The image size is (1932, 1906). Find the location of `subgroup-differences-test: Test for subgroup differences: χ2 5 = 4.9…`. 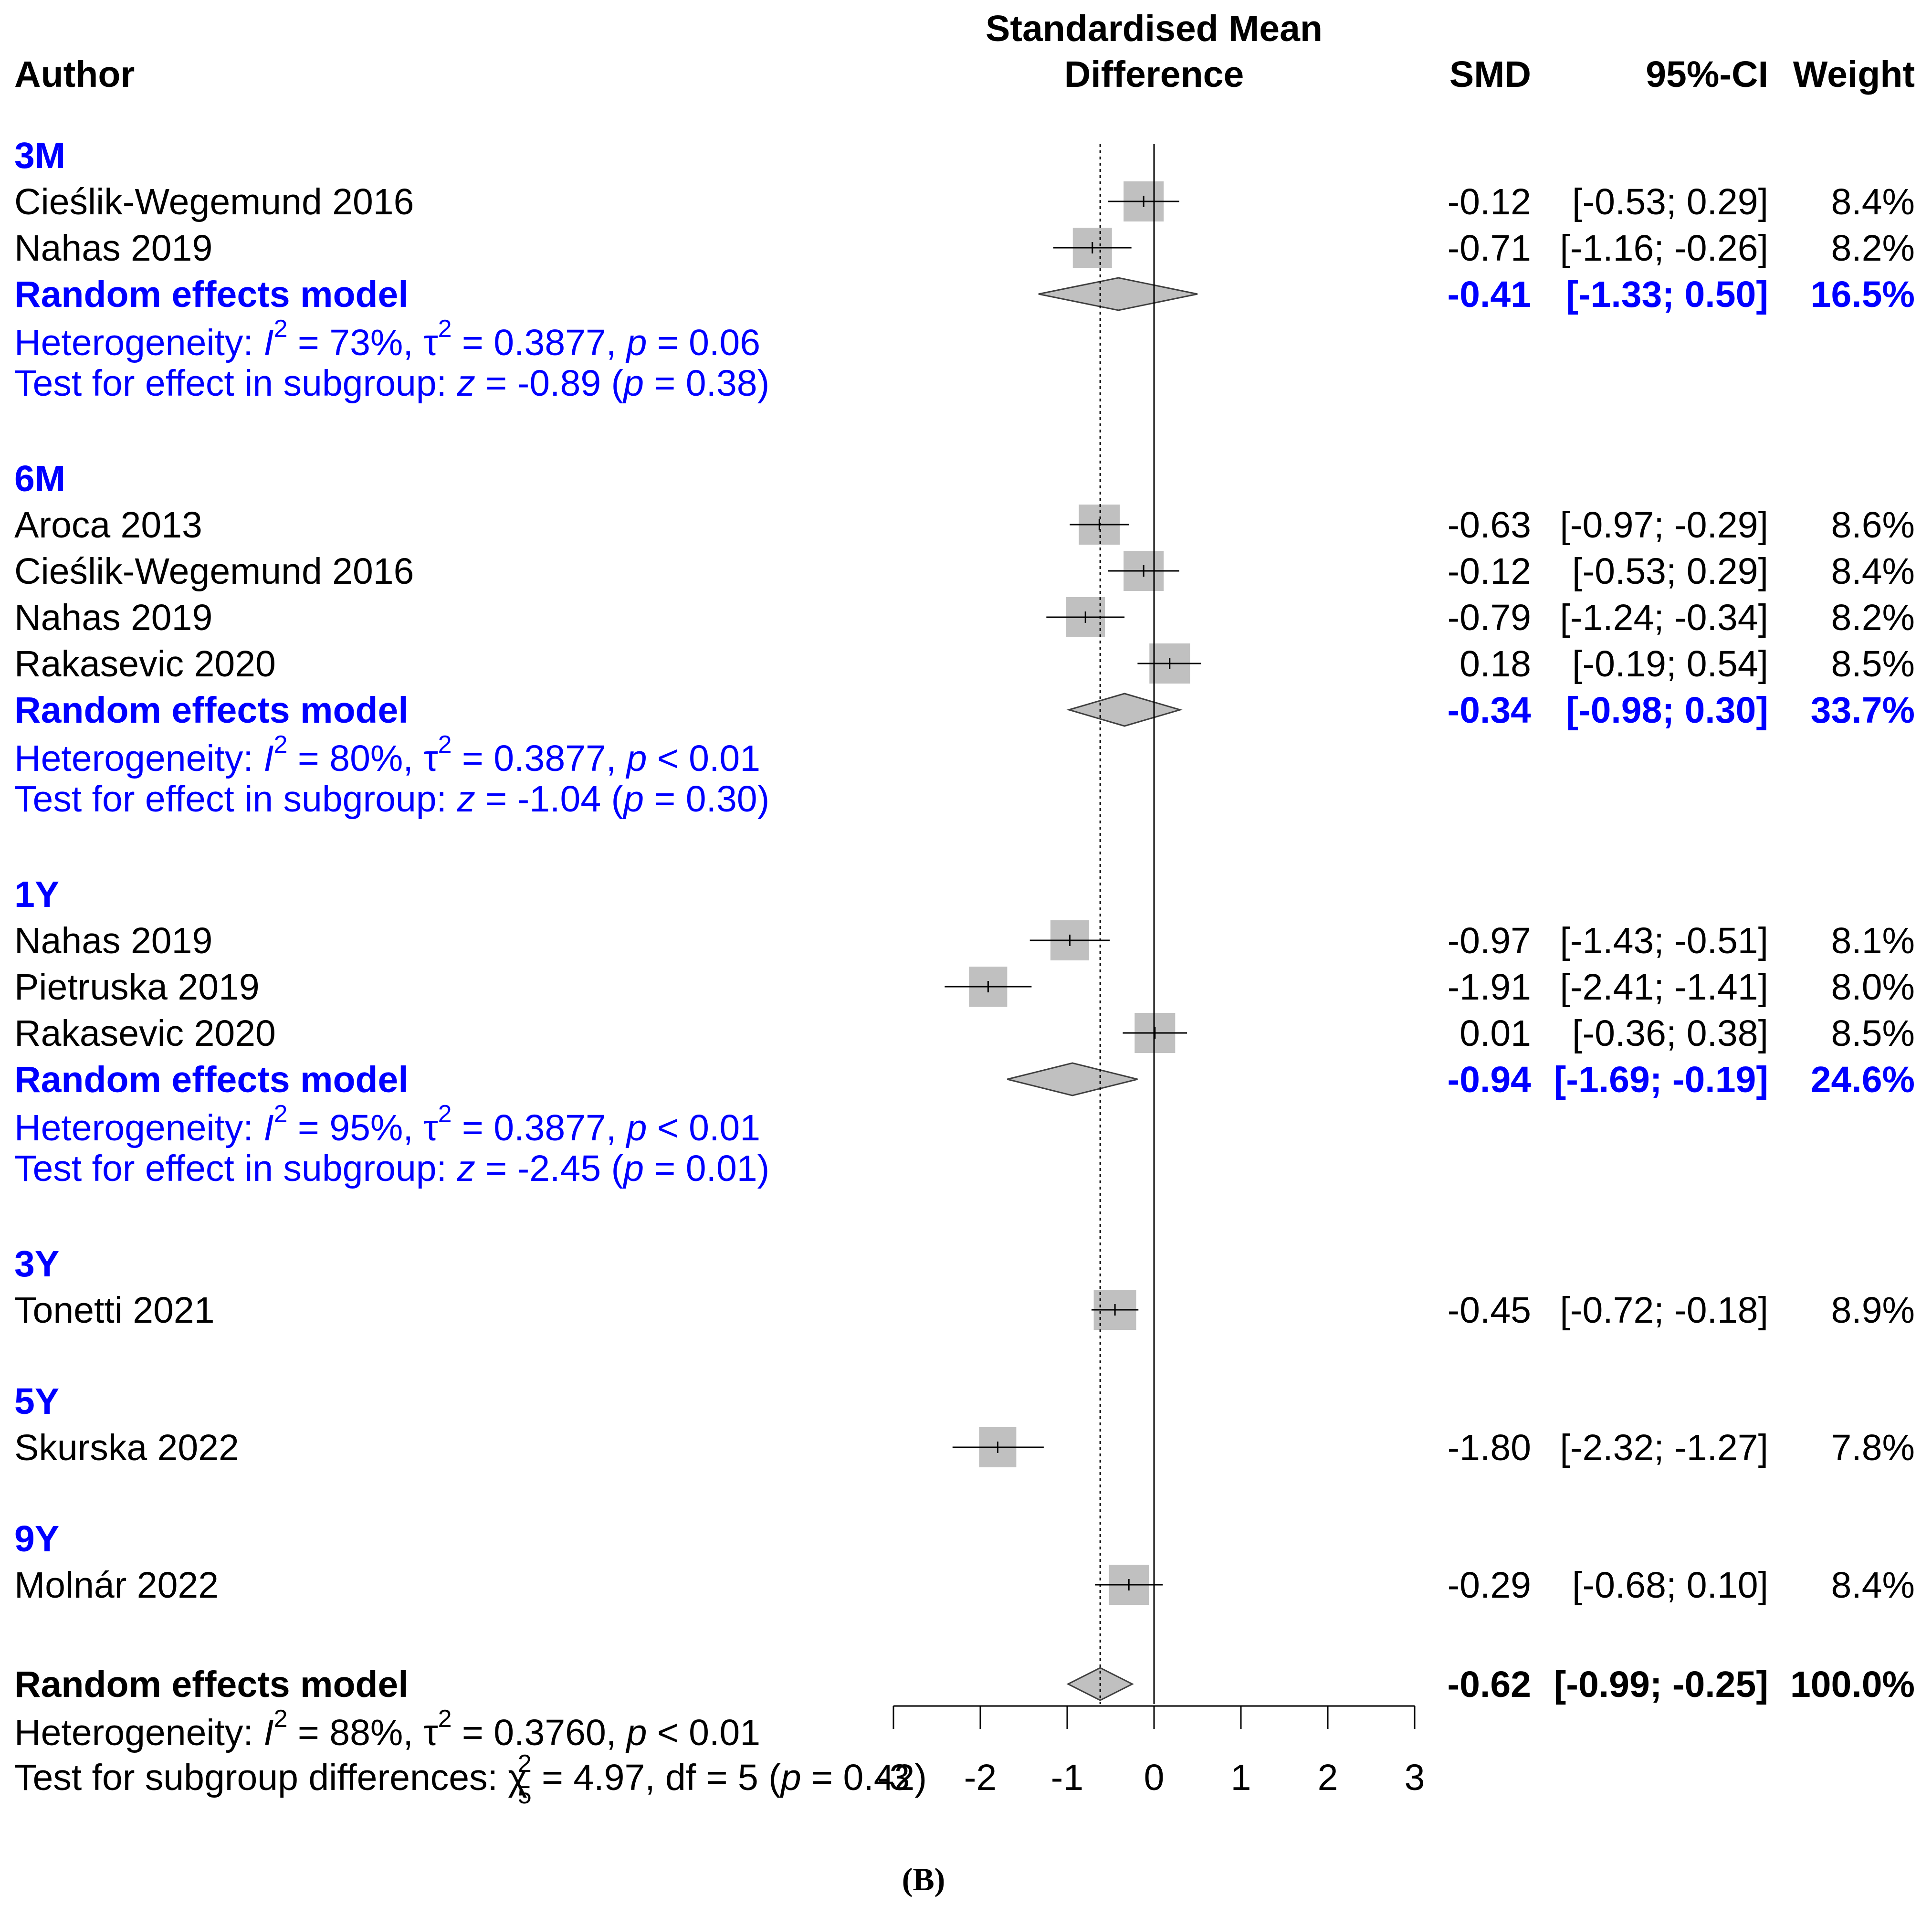

subgroup-differences-test: Test for subgroup differences: χ2 5 = 4.9… is located at coordinates (471, 1779).